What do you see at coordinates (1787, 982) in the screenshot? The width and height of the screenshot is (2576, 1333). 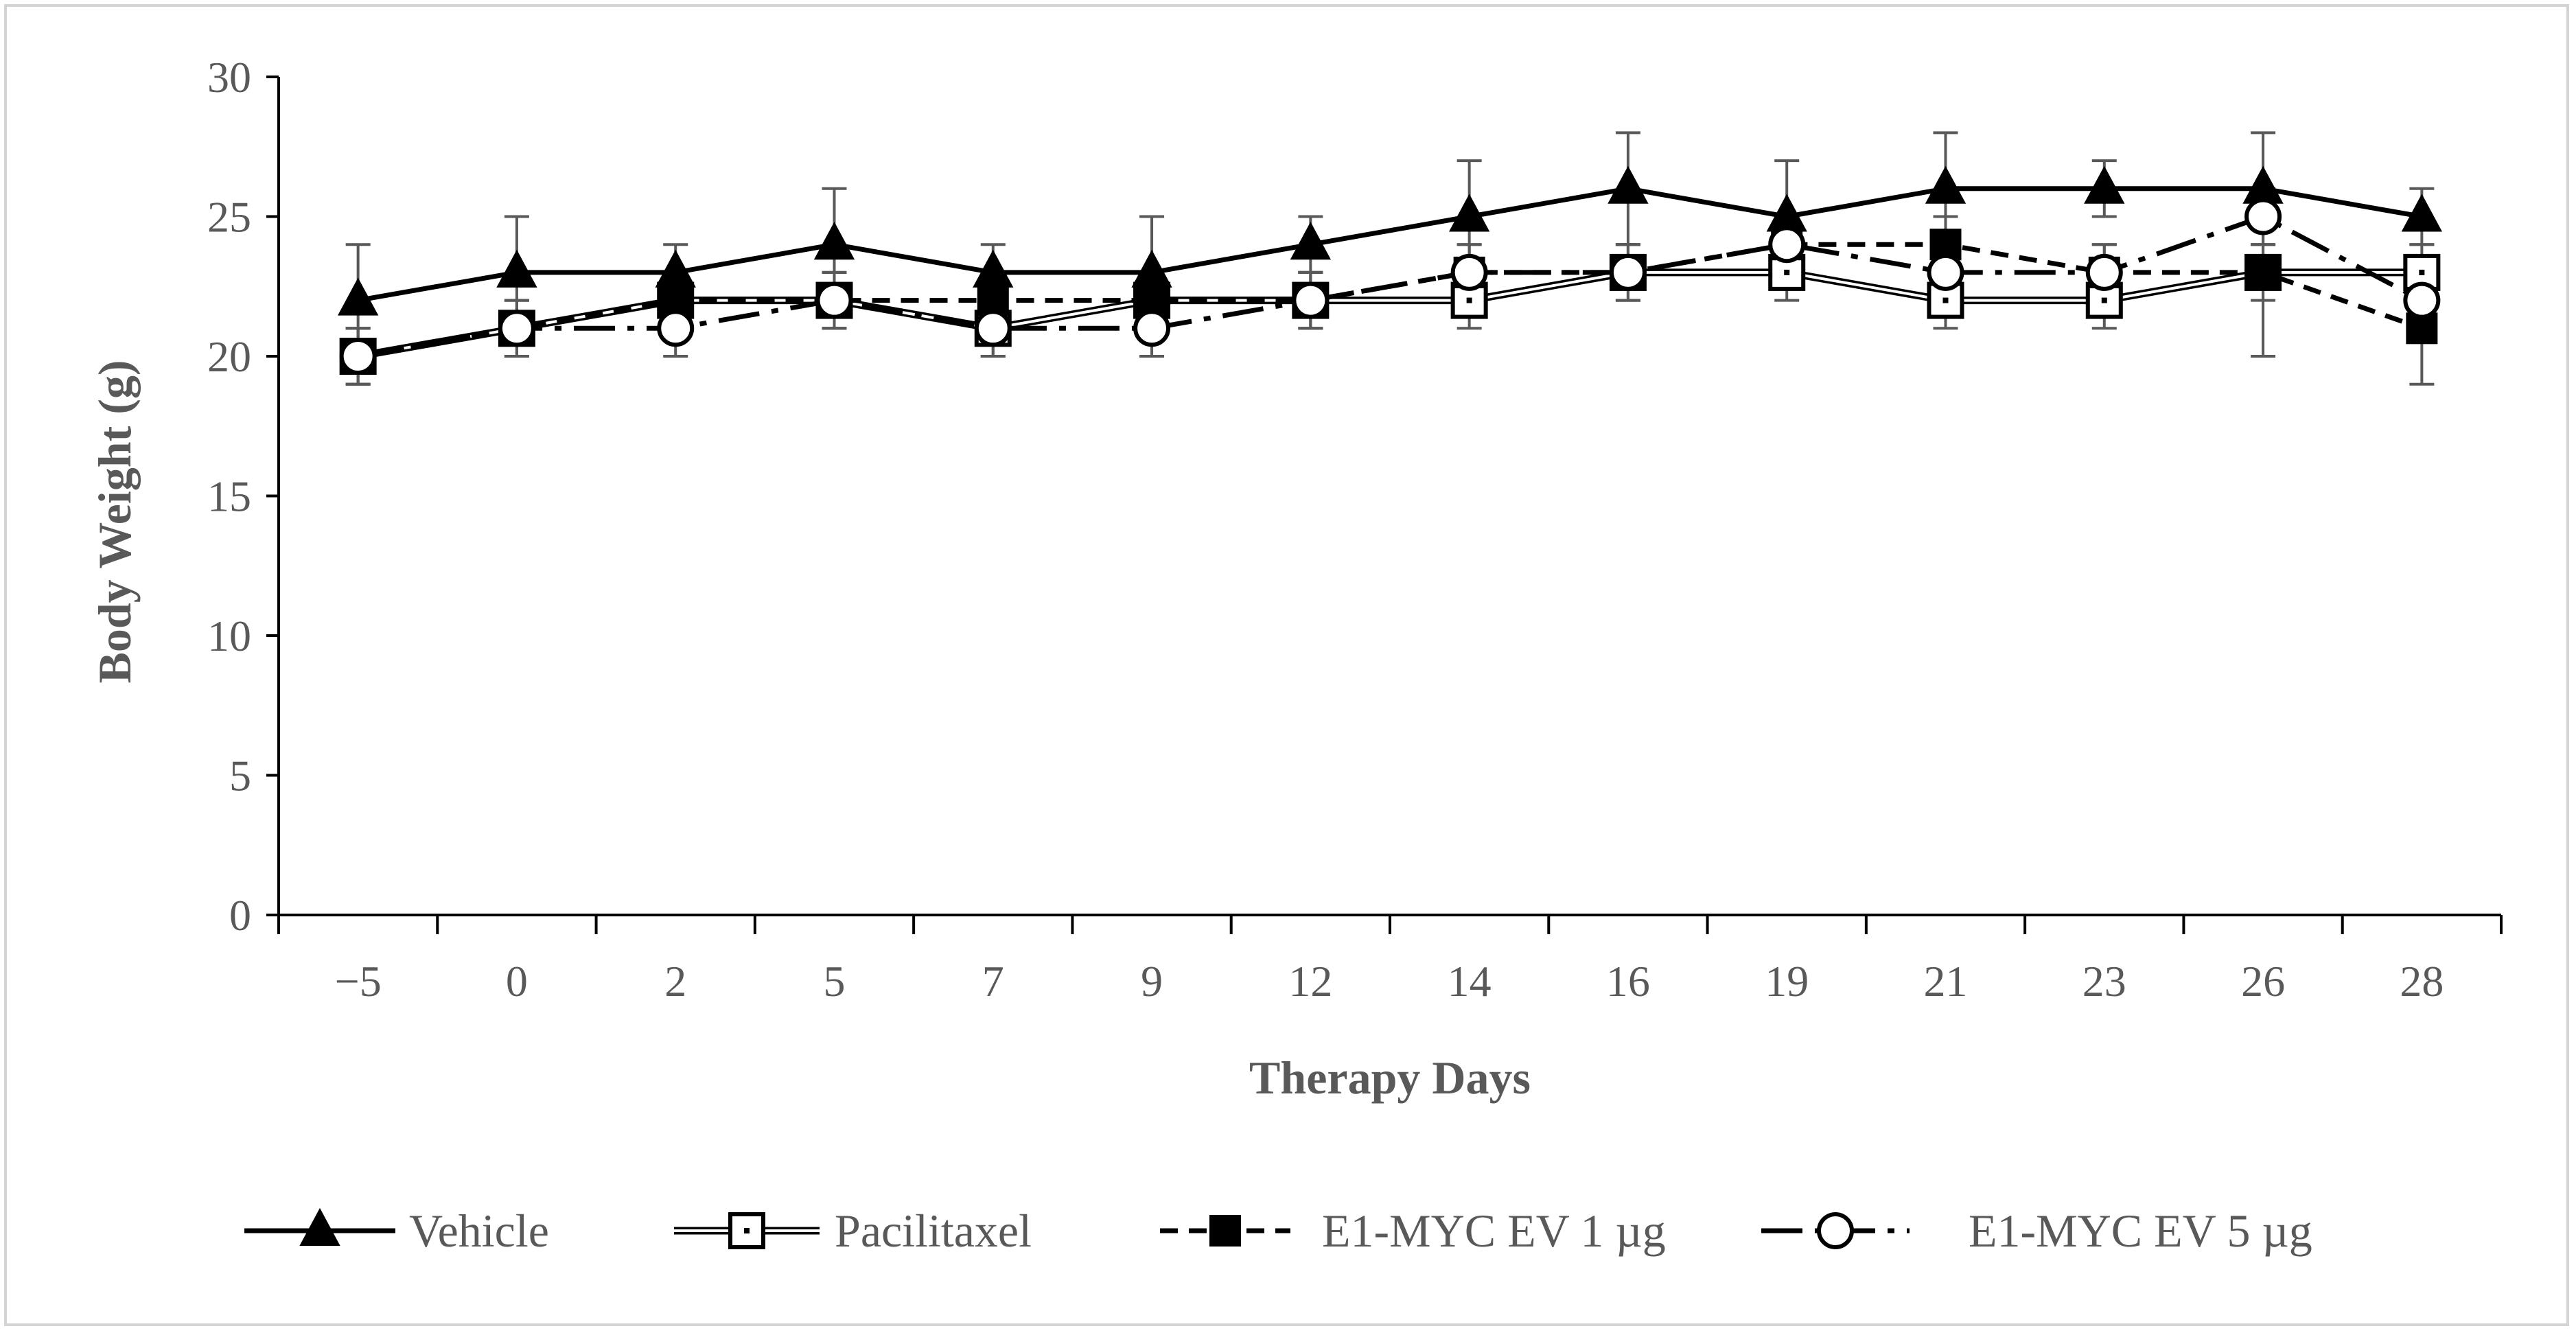 I see `x-tick-label: 19` at bounding box center [1787, 982].